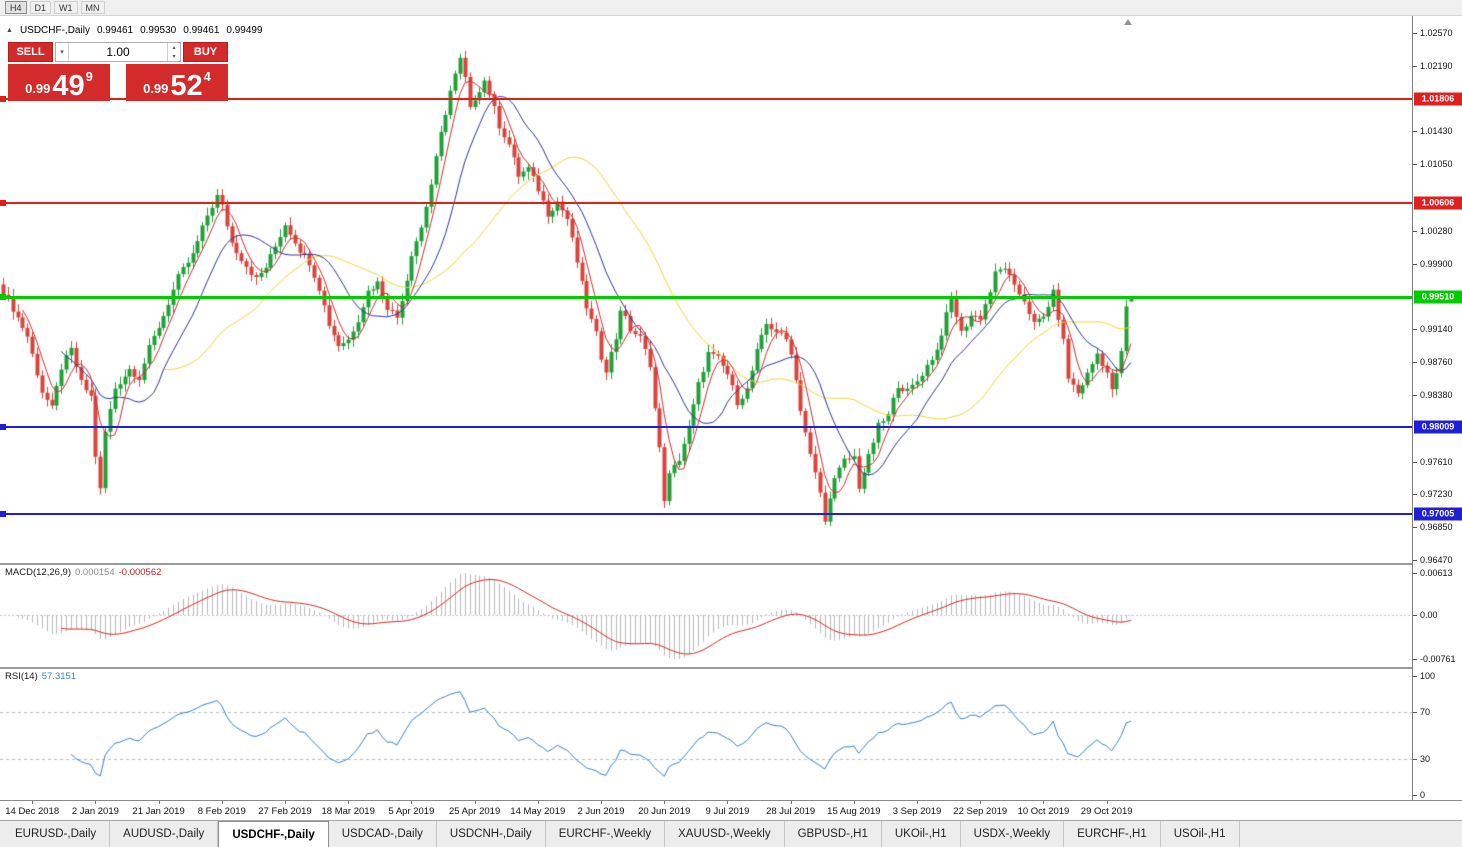 The width and height of the screenshot is (1462, 847). I want to click on date-label: 18 Mar 2019, so click(348, 811).